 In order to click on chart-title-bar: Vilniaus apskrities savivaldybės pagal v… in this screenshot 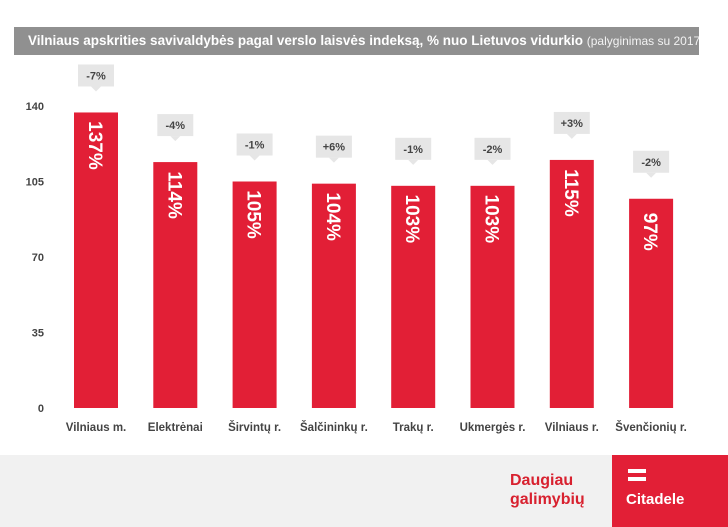, I will do `click(356, 41)`.